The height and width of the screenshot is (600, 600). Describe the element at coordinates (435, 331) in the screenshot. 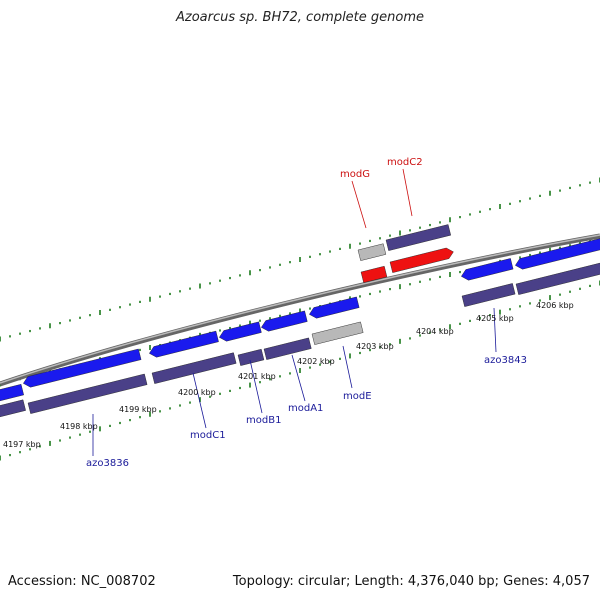

I see `tick-label: 4204 kbp` at that location.